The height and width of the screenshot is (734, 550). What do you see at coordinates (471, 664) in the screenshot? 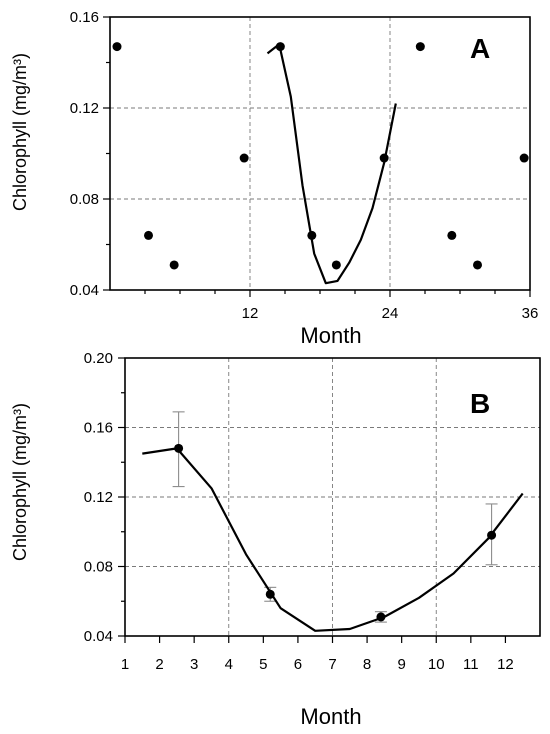
I see `panel-b-x-tick-label: 11` at bounding box center [471, 664].